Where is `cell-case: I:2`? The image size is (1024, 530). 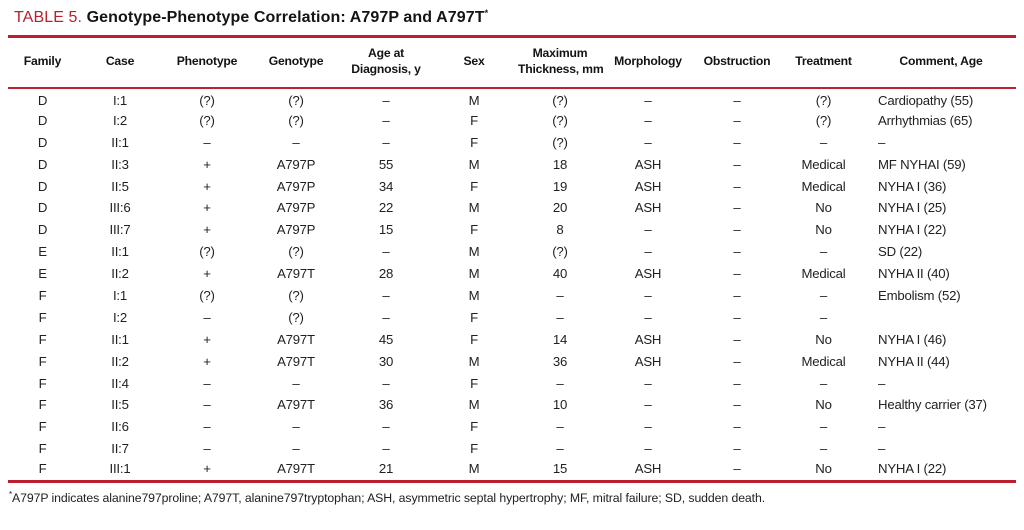
cell-case: I:2 is located at coordinates (120, 317).